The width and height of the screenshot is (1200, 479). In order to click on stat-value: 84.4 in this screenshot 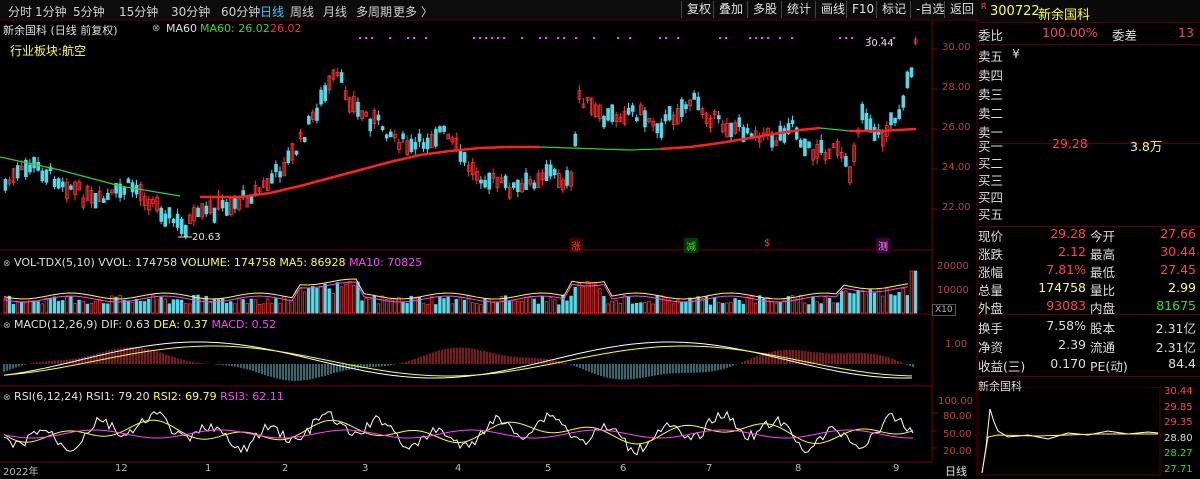, I will do `click(1182, 363)`.